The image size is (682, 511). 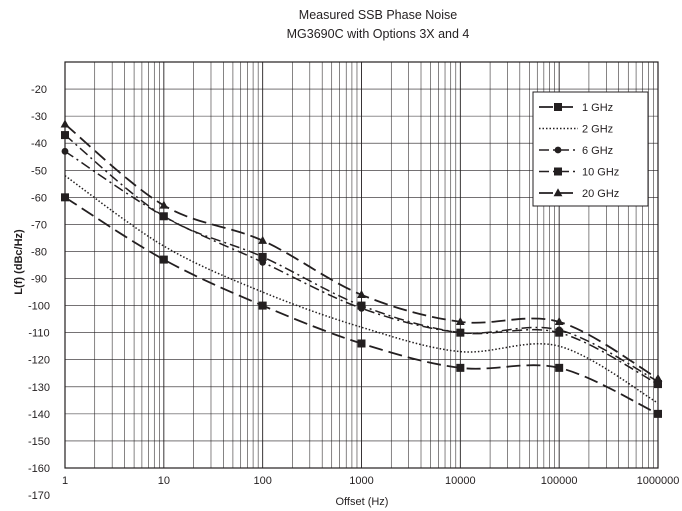 I want to click on x-tick-label: 100, so click(x=262, y=481).